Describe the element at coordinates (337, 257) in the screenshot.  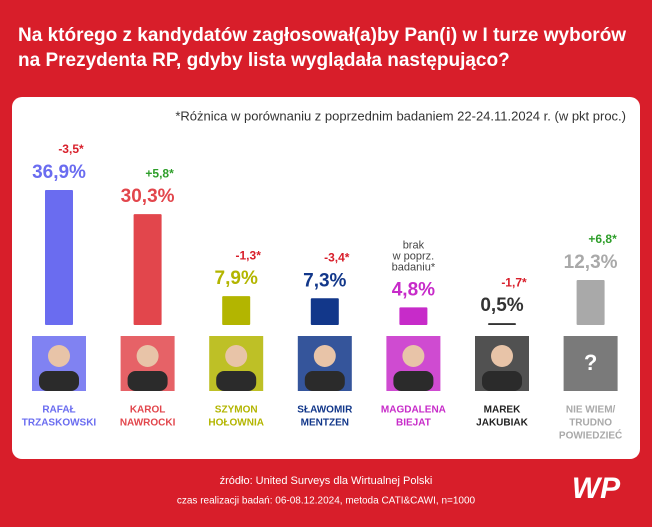
I see `change-label: -3,4*` at that location.